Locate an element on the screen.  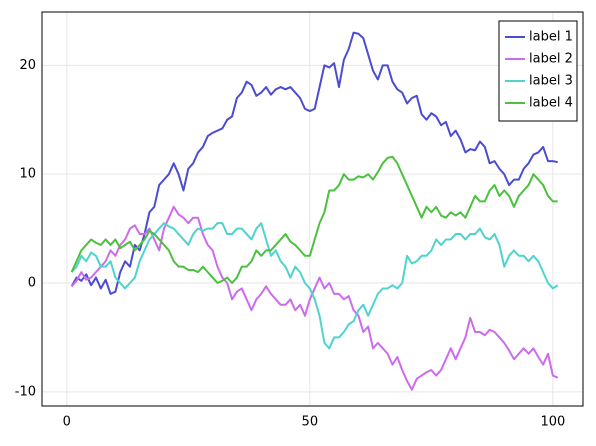
legend-label: label 2 is located at coordinates (551, 59).